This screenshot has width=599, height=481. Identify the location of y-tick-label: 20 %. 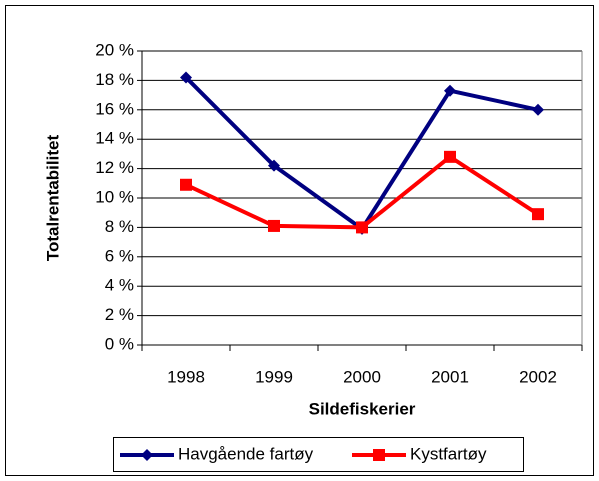
(114, 49).